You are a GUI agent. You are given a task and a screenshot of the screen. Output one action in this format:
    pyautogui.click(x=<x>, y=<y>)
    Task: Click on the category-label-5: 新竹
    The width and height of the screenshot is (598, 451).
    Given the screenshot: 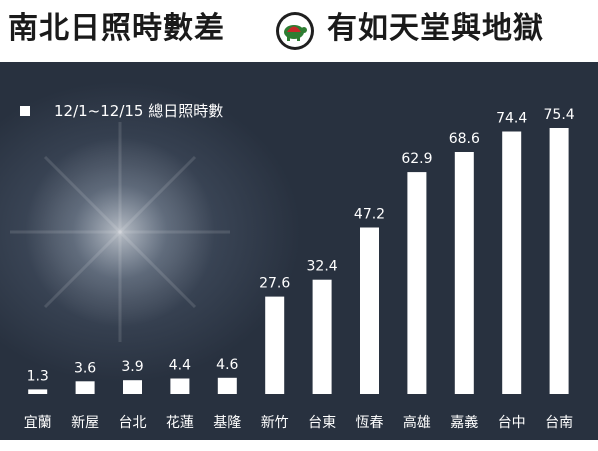 What is the action you would take?
    pyautogui.click(x=275, y=423)
    